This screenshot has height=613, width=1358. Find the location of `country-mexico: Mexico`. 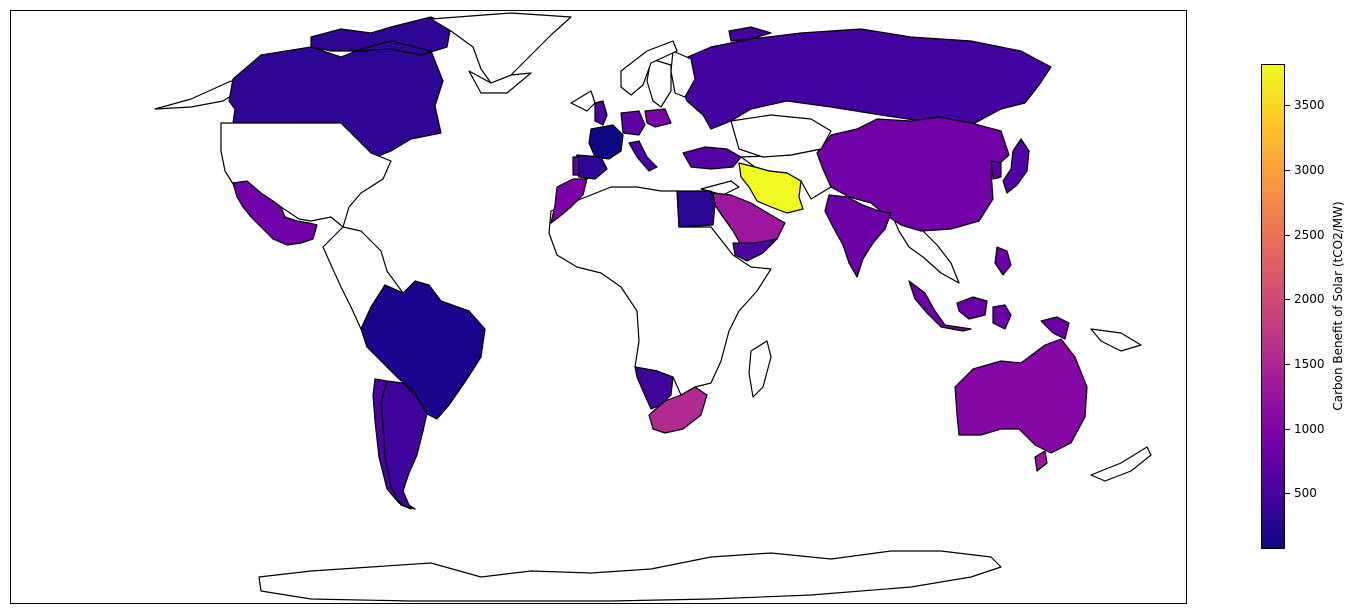

country-mexico: Mexico is located at coordinates (275, 213).